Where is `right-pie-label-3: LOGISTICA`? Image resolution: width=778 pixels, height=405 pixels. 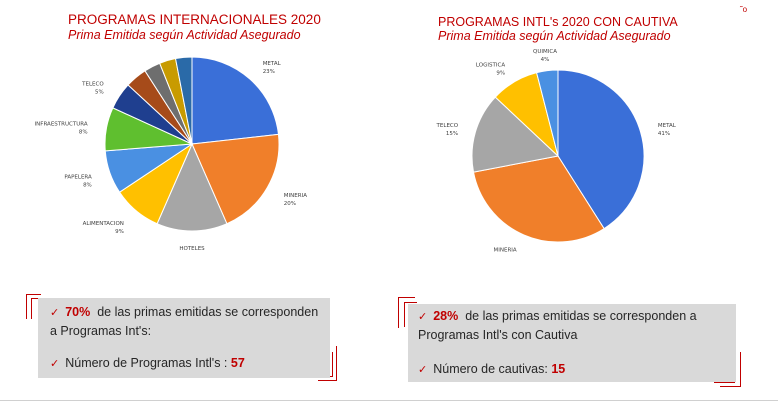 right-pie-label-3: LOGISTICA is located at coordinates (490, 66).